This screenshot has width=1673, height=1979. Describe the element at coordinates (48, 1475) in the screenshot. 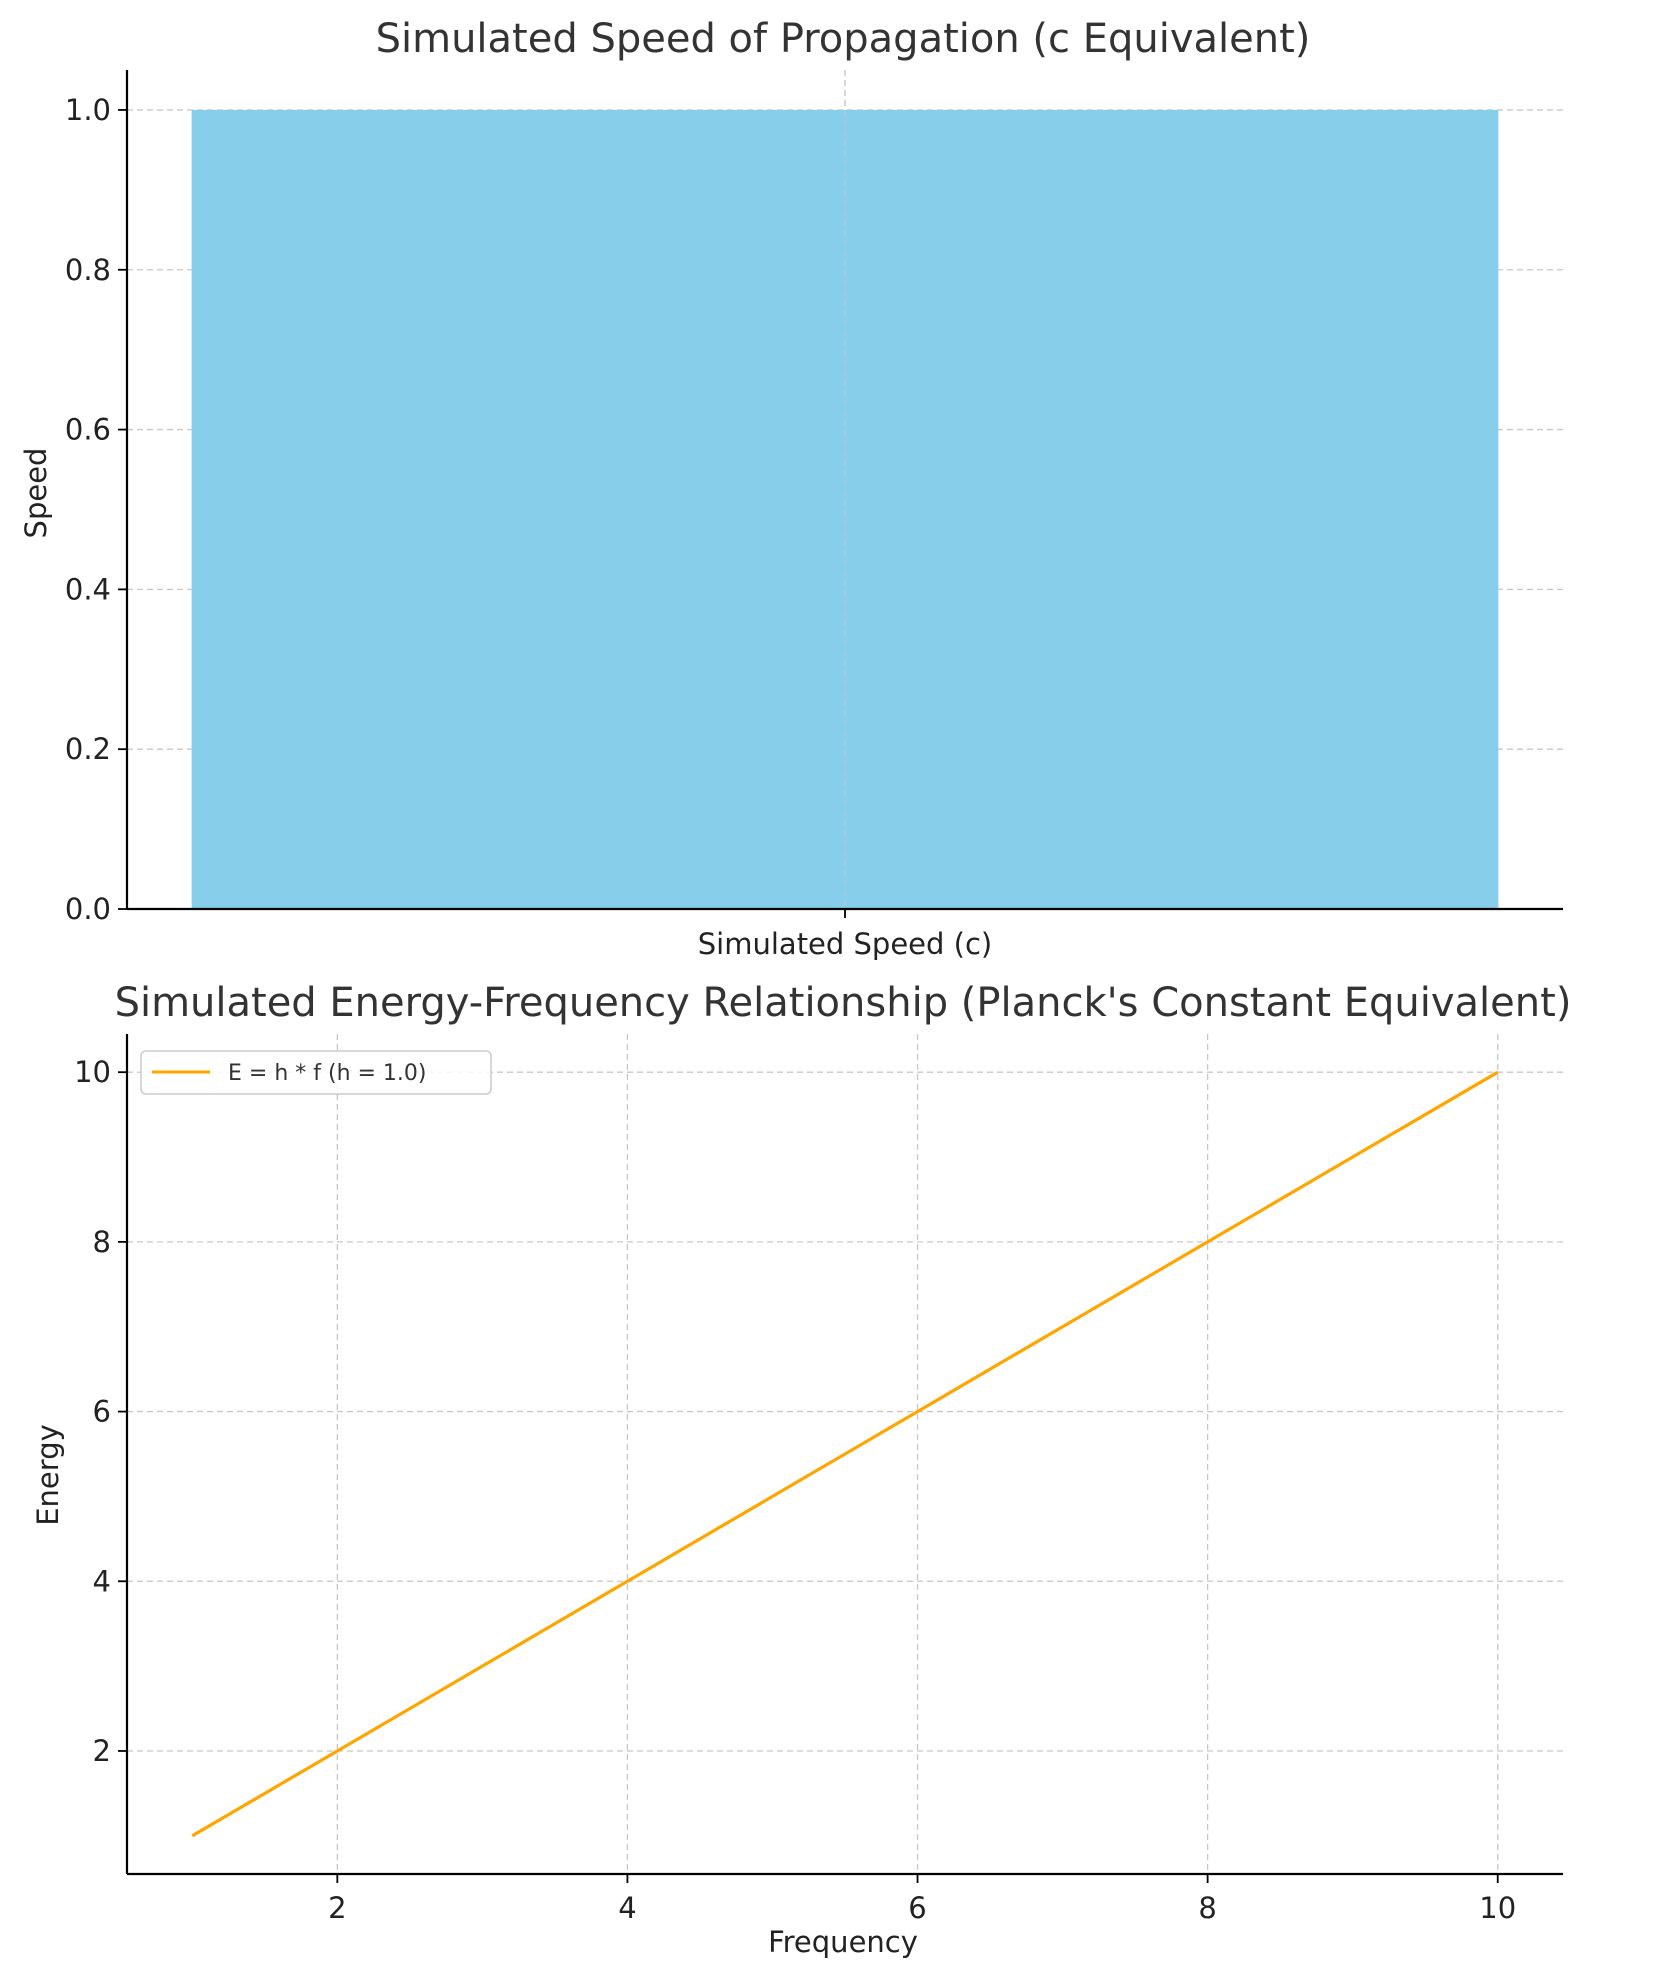

I see `energy-chart-y-axis-label: Energy` at that location.